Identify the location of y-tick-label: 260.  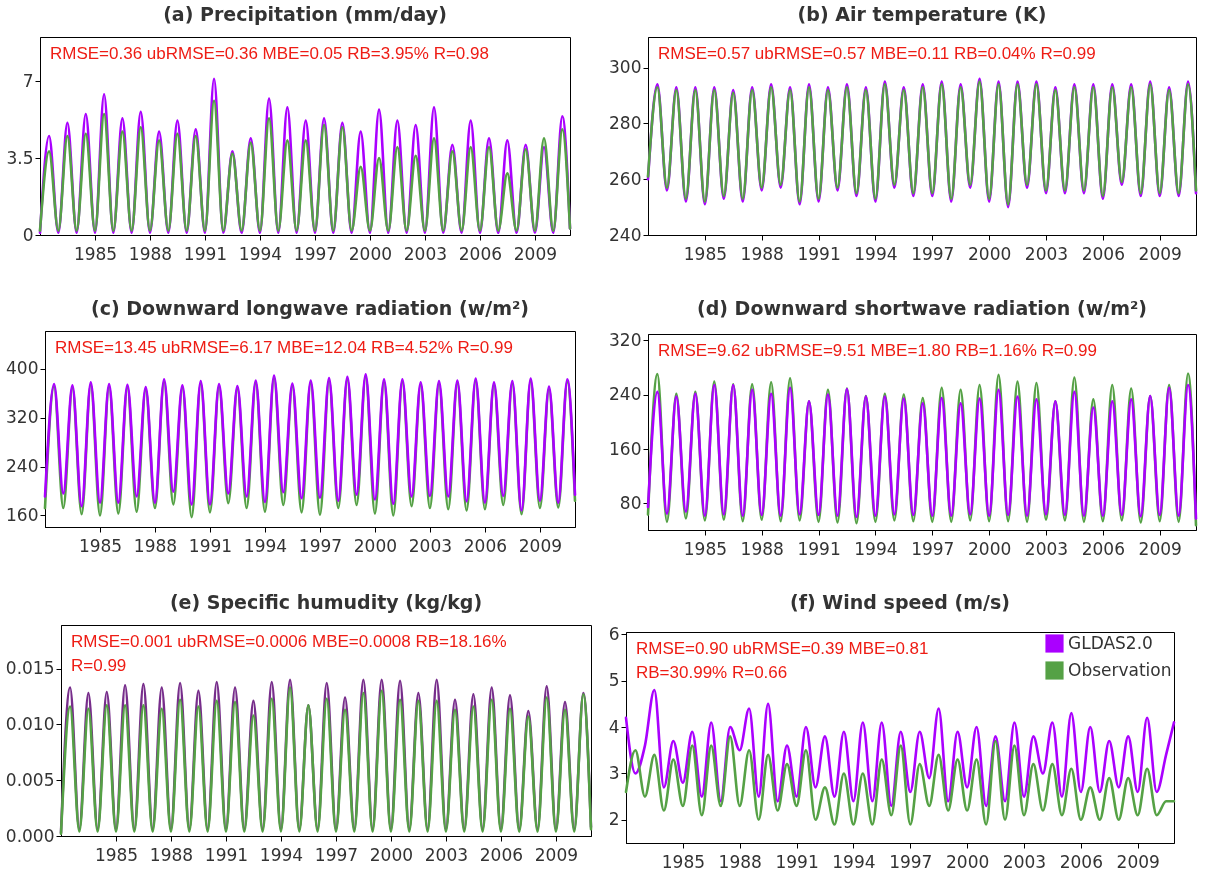
(625, 178).